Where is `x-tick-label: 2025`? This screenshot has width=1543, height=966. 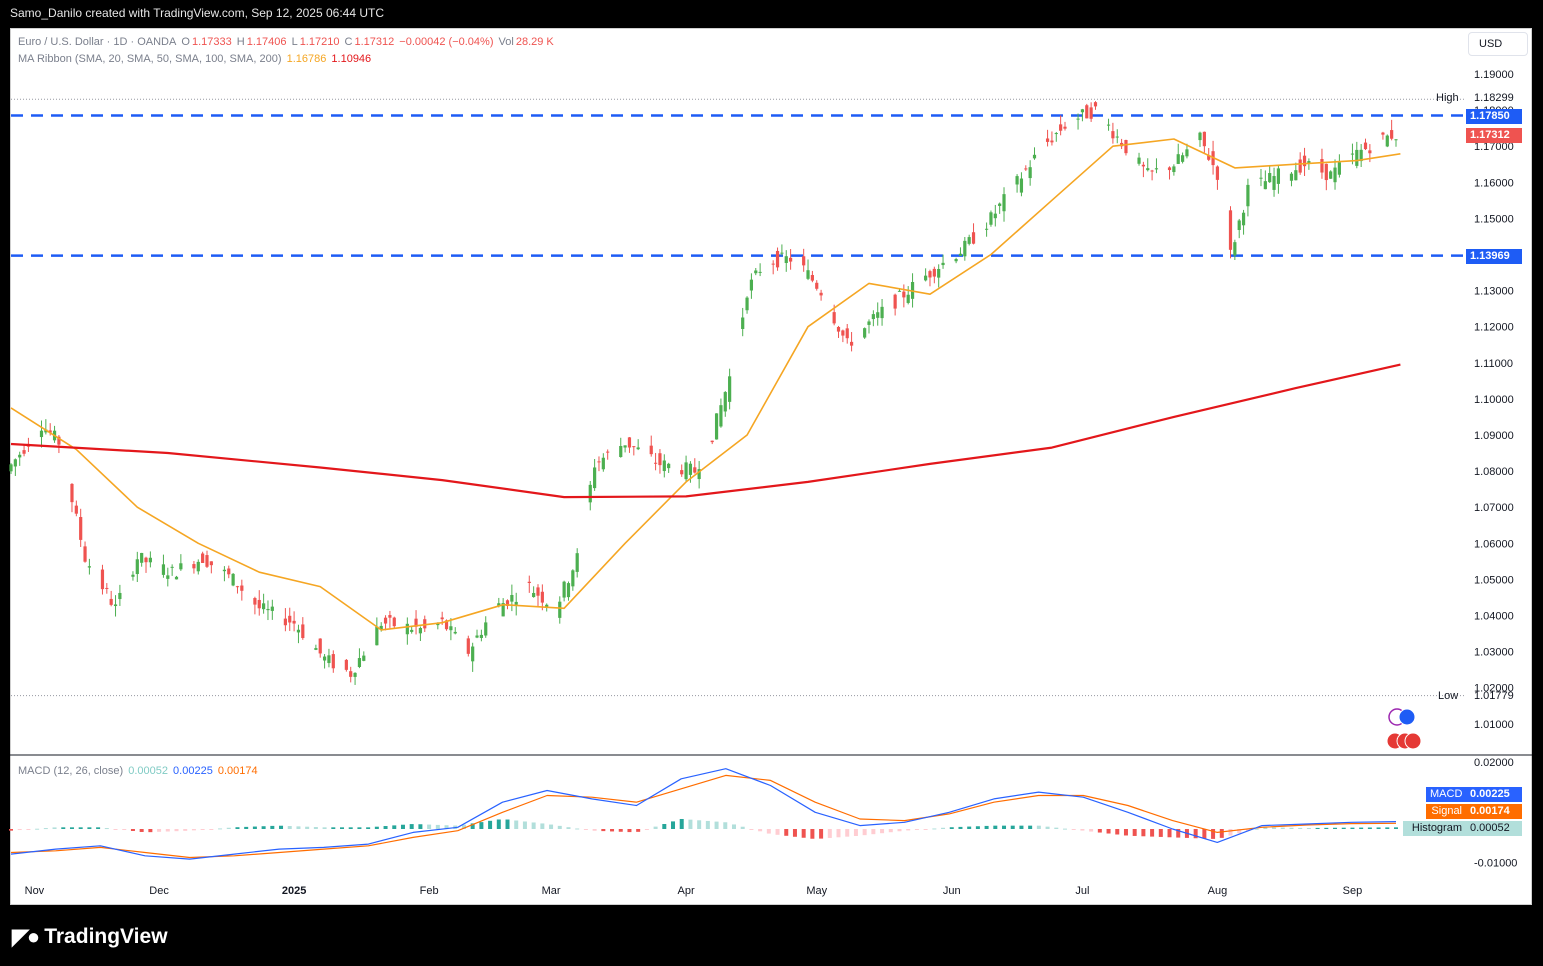 x-tick-label: 2025 is located at coordinates (294, 891).